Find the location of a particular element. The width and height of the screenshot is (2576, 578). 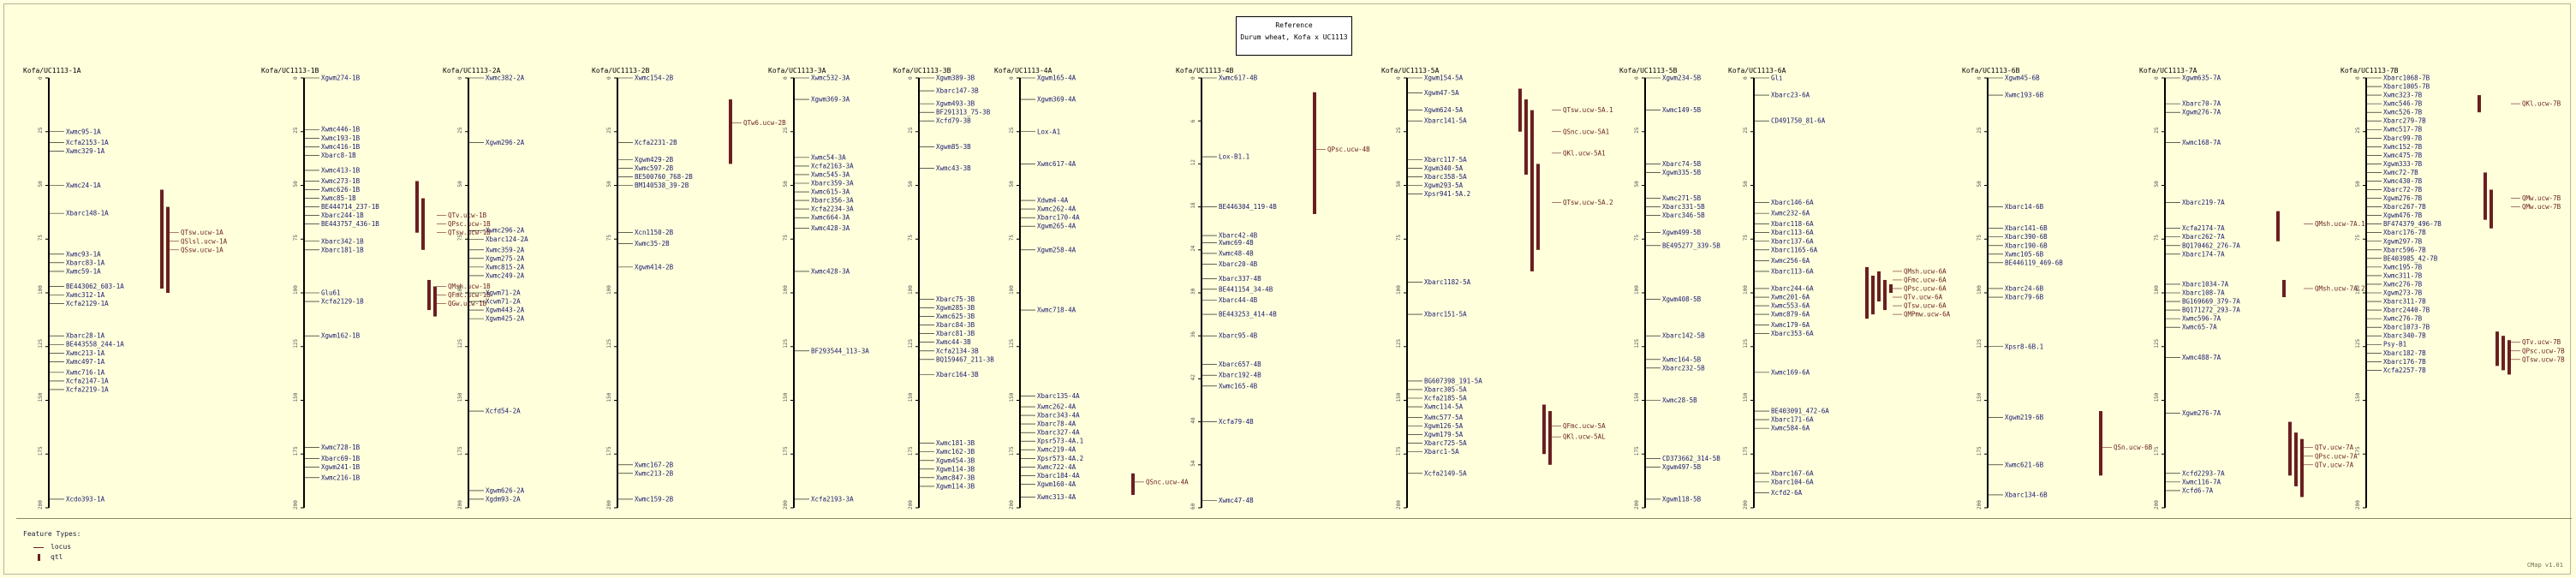

marker-label: Xbarc104-6A is located at coordinates (1792, 482).